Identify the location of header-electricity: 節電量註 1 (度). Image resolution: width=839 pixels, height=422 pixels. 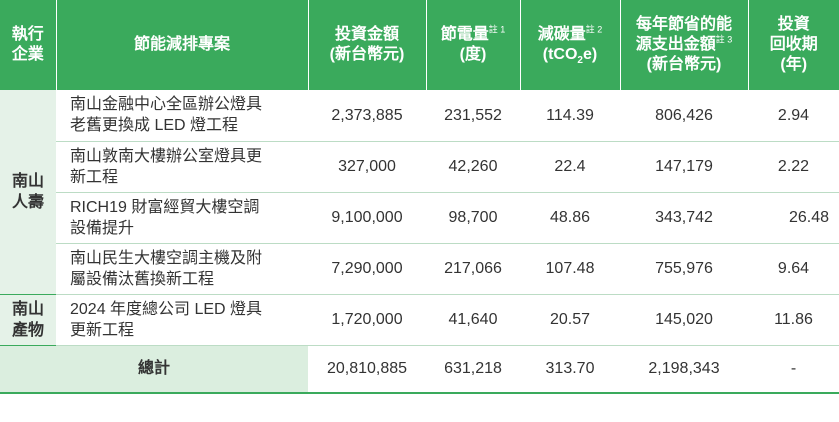
(473, 45).